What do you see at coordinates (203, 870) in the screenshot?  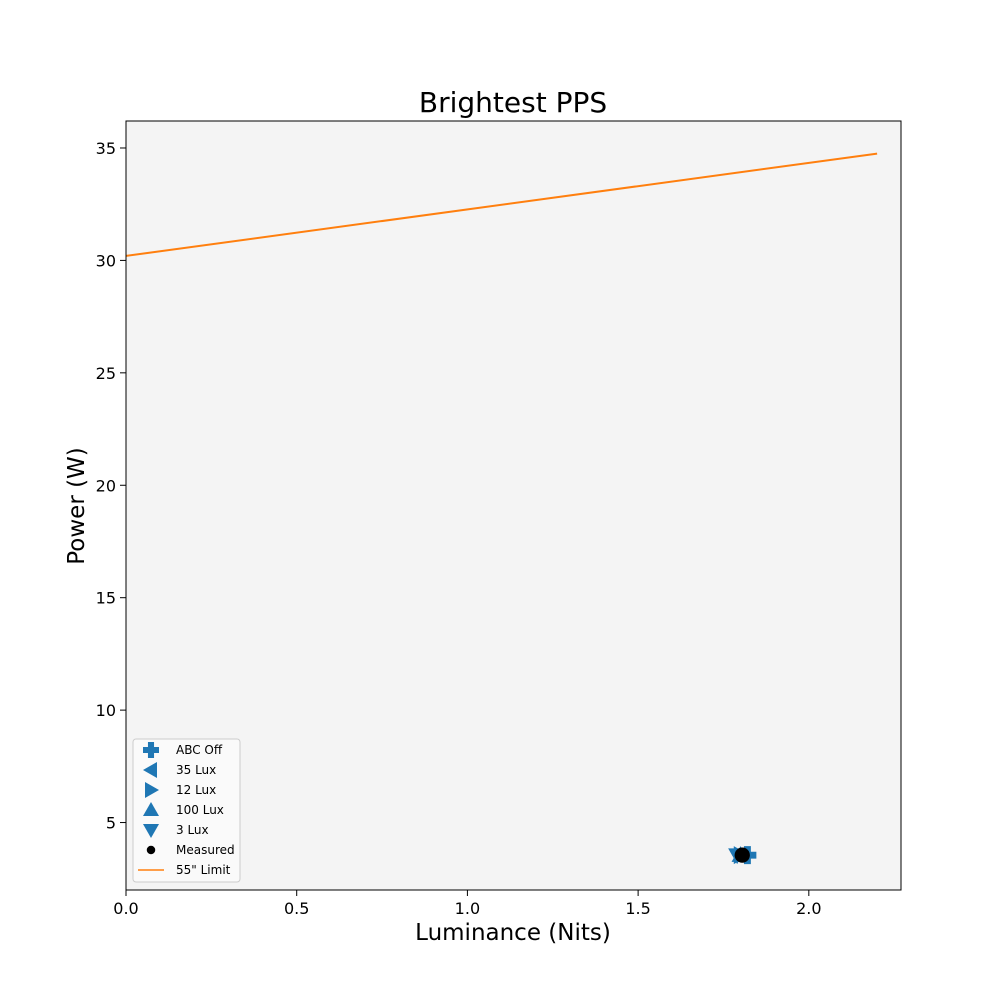 I see `legend-label-55-limit: 55" Limit` at bounding box center [203, 870].